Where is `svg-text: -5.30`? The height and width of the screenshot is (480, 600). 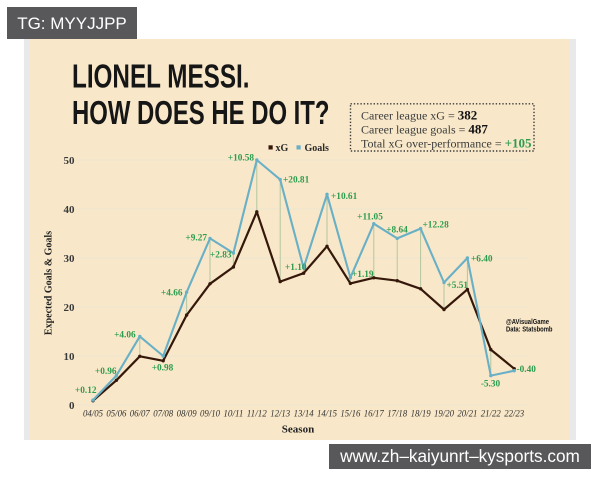
svg-text: -5.30 is located at coordinates (491, 385).